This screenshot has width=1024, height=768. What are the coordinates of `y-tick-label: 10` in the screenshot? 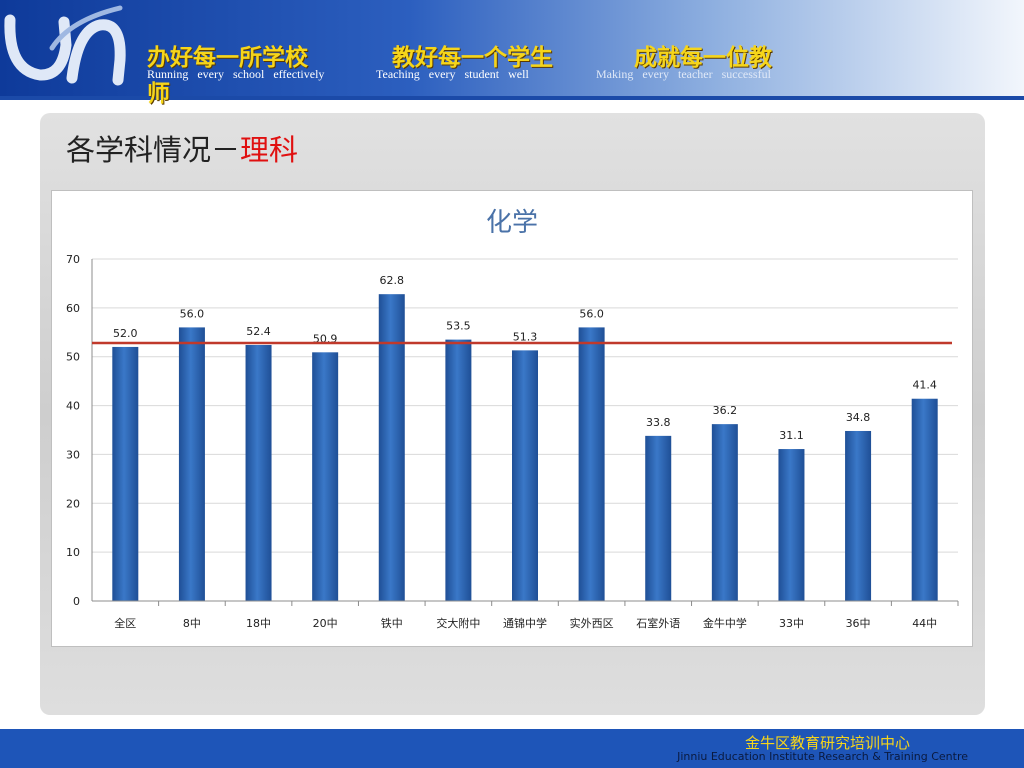 It's located at (73, 552).